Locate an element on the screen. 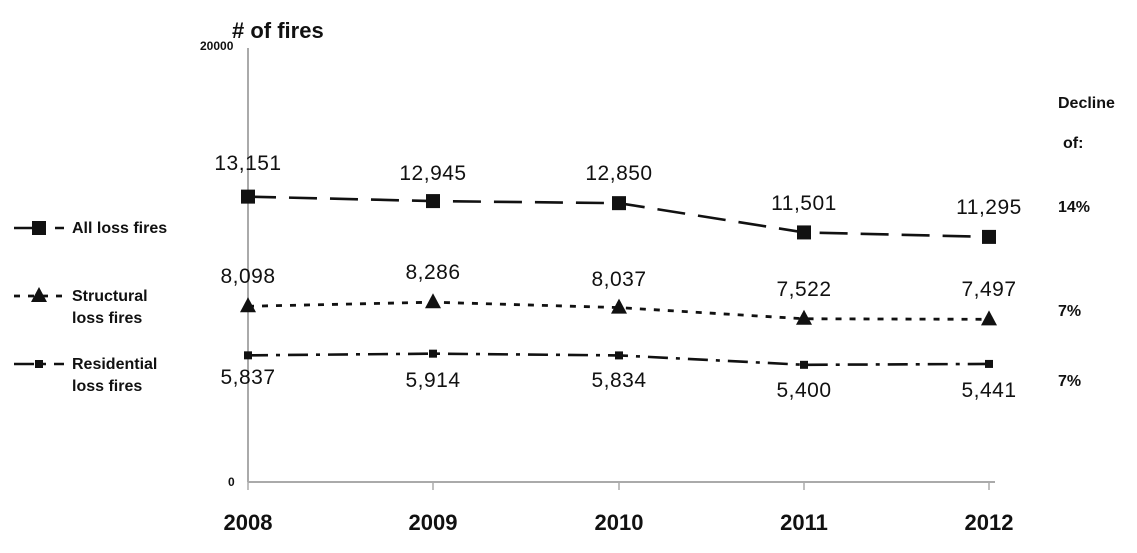  x-tick-label: 2012 is located at coordinates (989, 522).